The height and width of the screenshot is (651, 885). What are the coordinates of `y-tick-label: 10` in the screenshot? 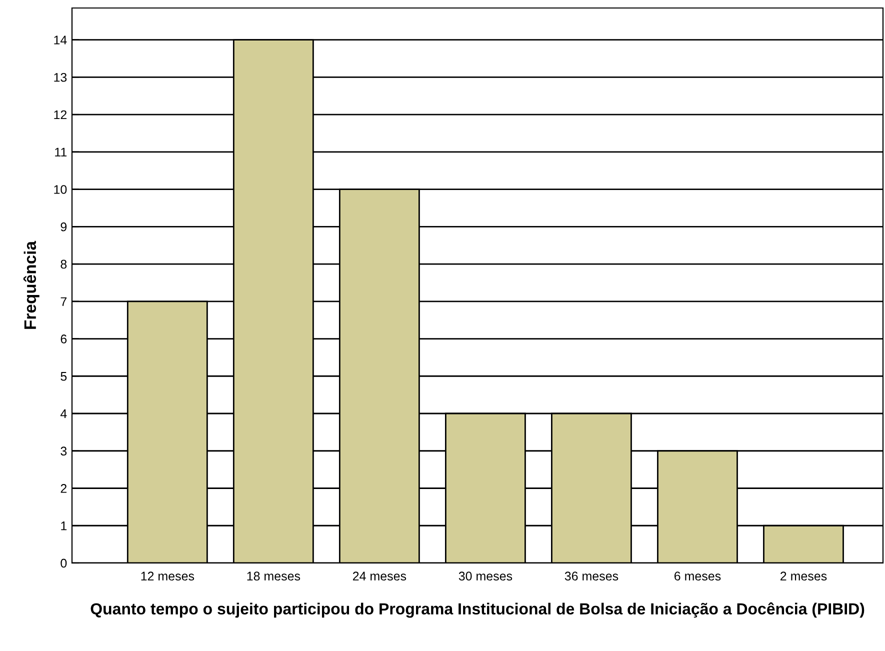 It's located at (60, 189).